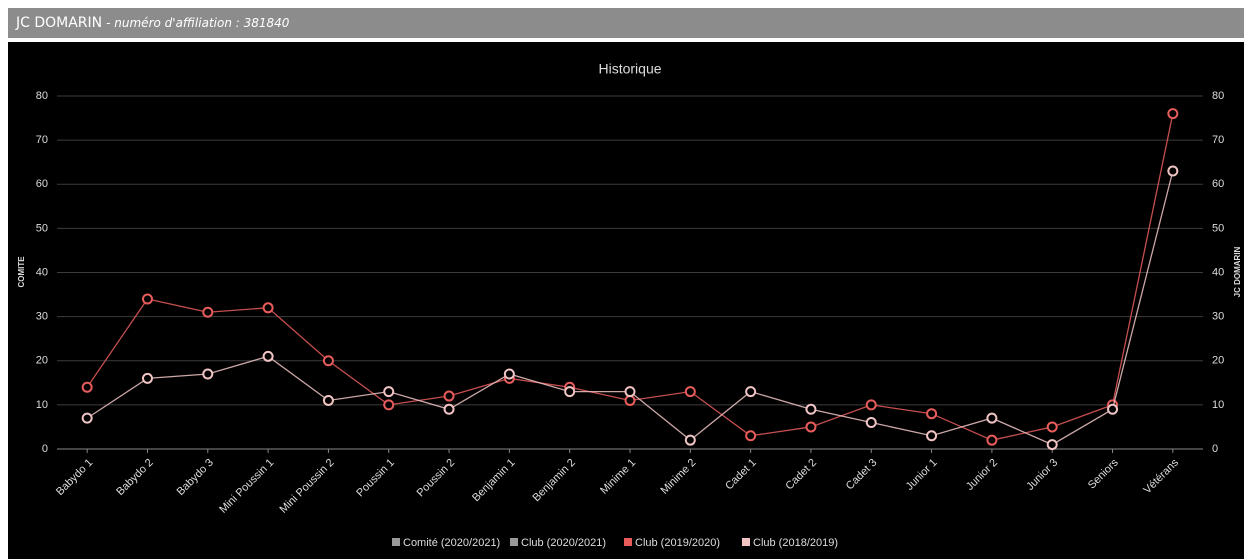  I want to click on y2-tick-label: 10, so click(1218, 405).